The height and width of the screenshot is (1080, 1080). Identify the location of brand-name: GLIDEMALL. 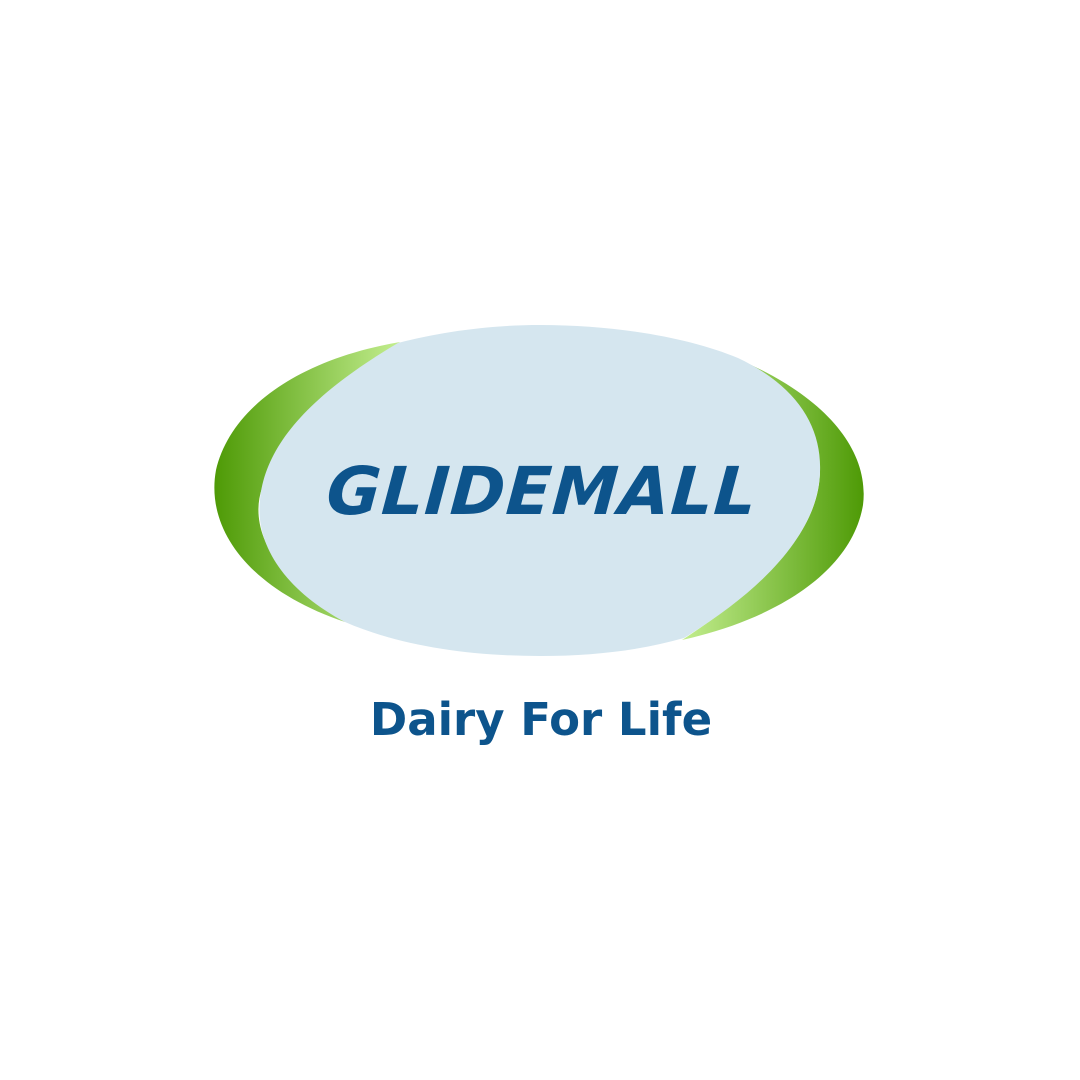
(542, 491).